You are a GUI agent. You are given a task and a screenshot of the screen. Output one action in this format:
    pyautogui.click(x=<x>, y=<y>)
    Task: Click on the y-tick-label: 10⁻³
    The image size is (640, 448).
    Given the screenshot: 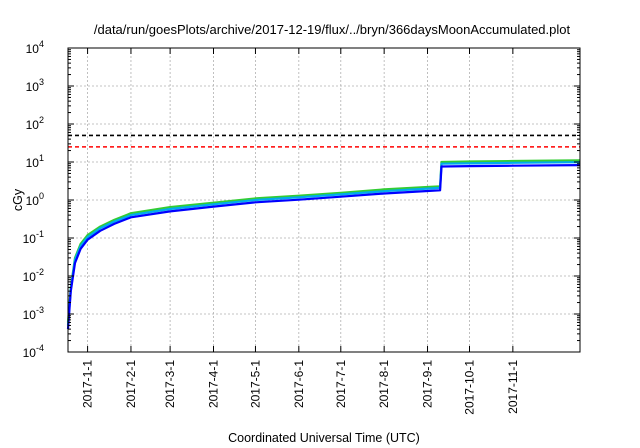 What is the action you would take?
    pyautogui.click(x=33, y=313)
    